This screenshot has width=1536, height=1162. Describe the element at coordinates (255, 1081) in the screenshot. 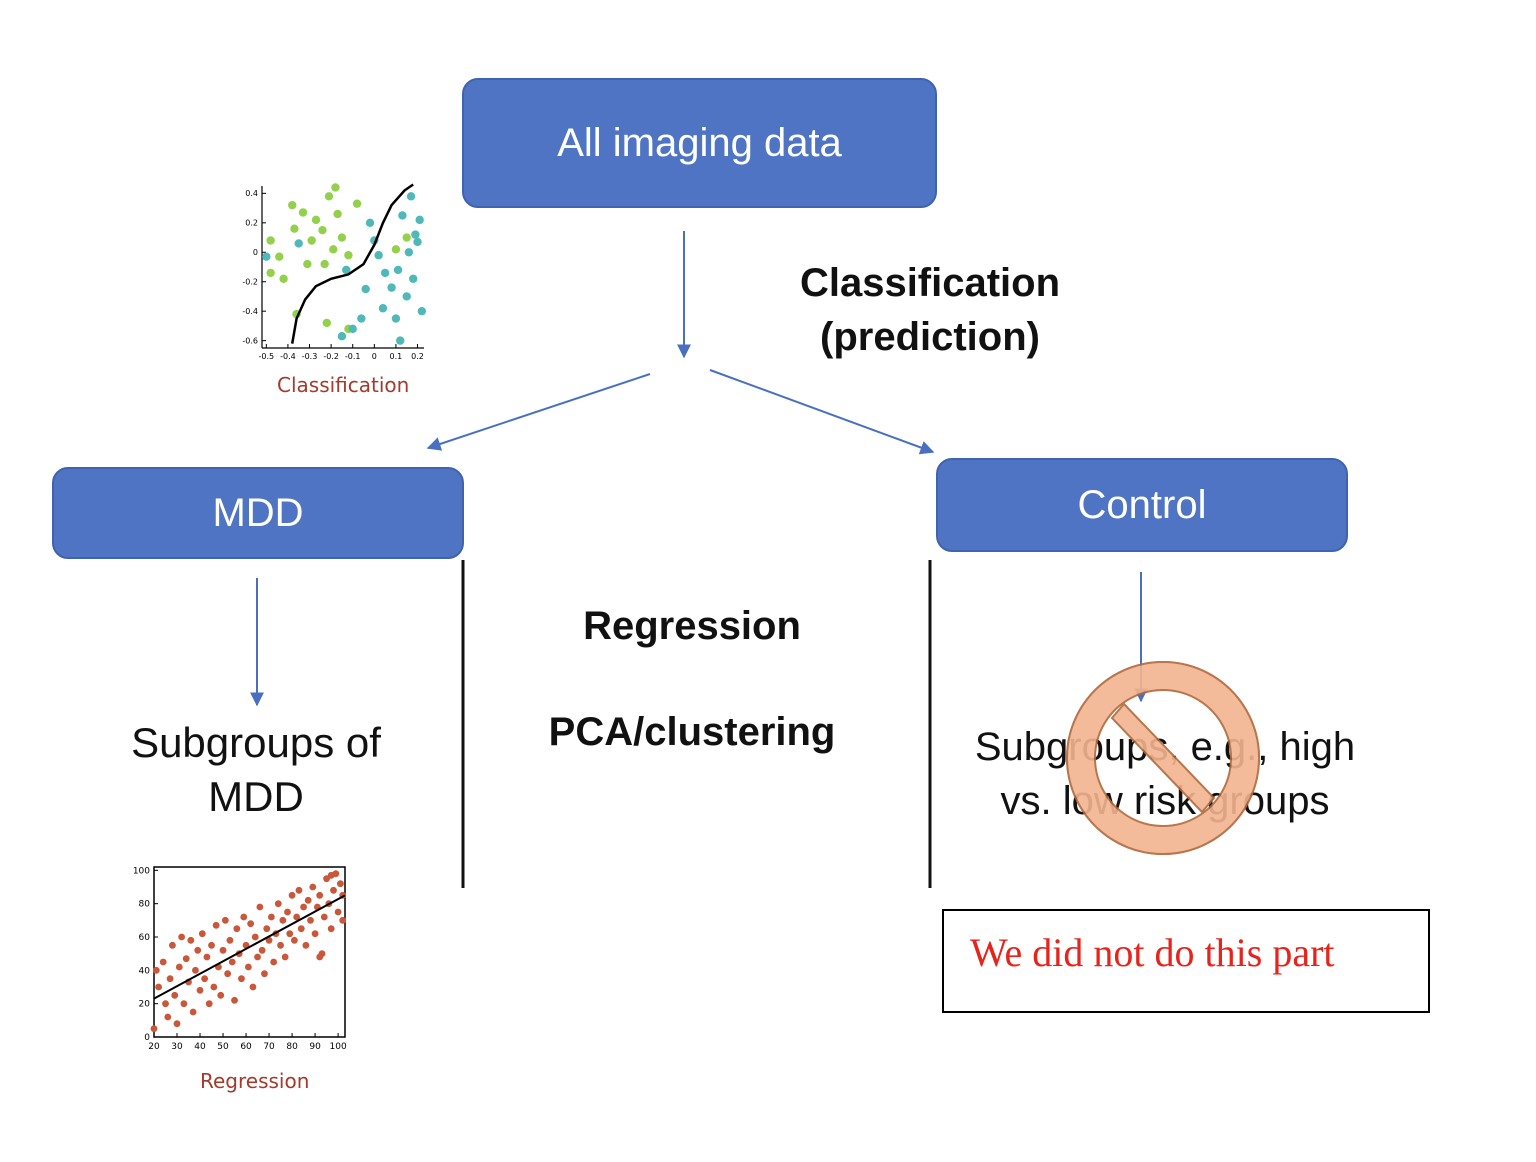

I see `regression-caption: Regression` at that location.